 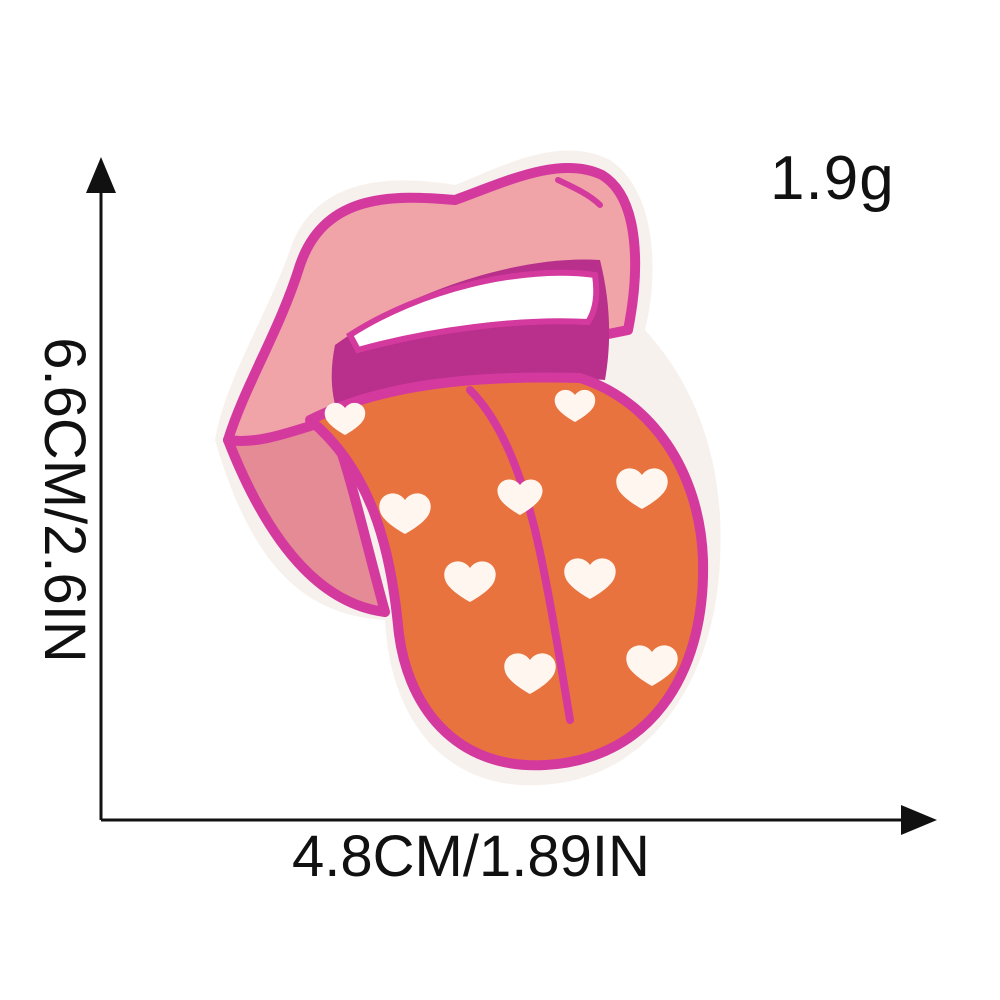 I want to click on lower-lip-shape, so click(x=306, y=516).